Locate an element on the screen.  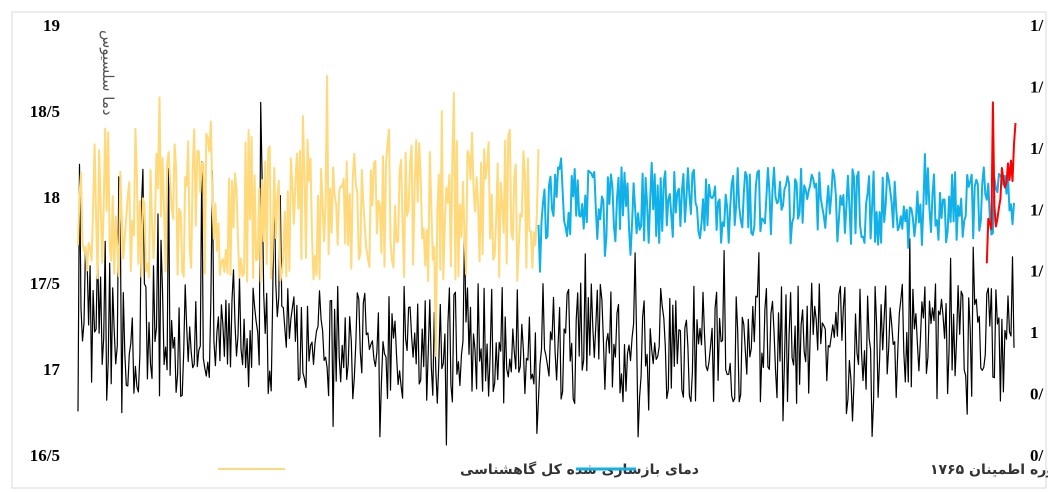
left-tick-label: 18 is located at coordinates (51, 197).